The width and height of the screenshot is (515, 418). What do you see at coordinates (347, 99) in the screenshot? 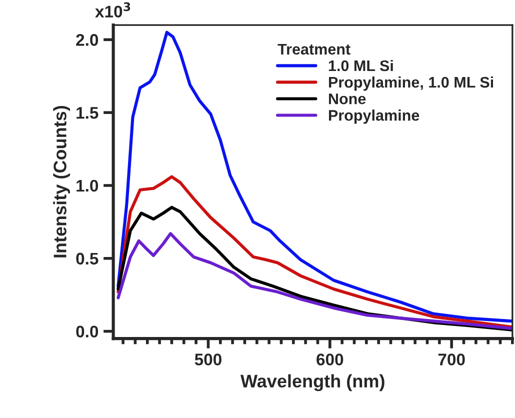
I see `legend-label: None` at bounding box center [347, 99].